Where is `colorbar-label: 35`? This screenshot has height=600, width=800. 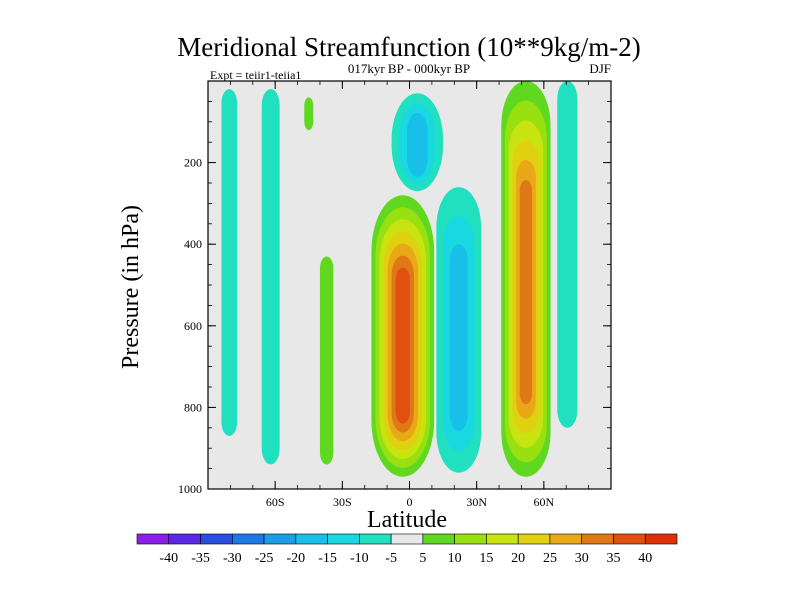
colorbar-label: 35 is located at coordinates (613, 558).